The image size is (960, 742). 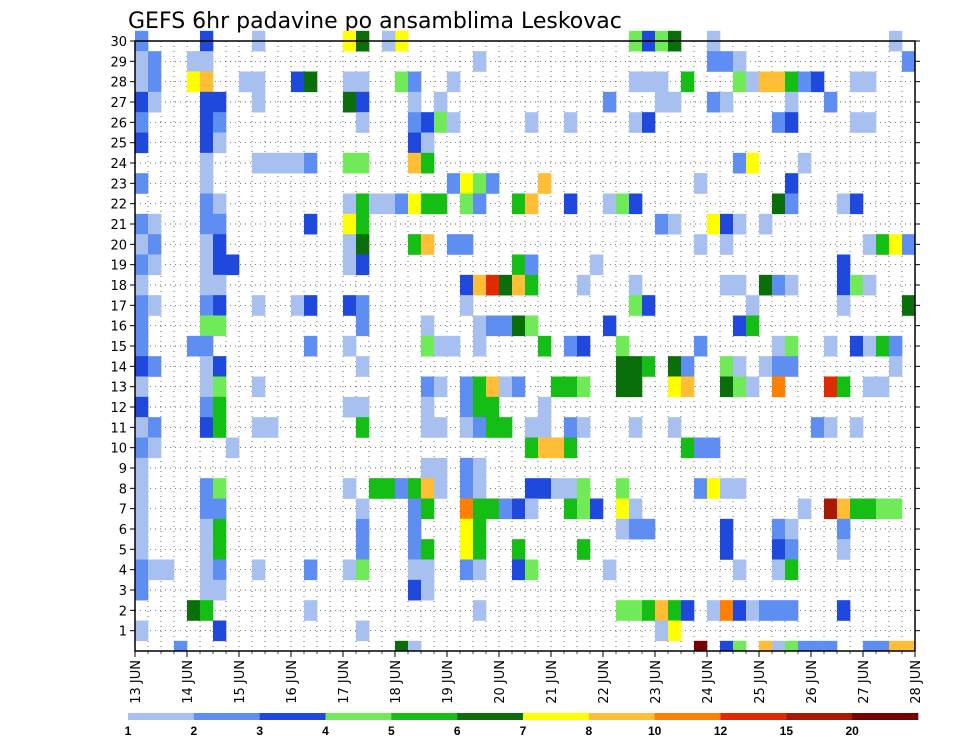 I want to click on legend-label: 15, so click(x=787, y=731).